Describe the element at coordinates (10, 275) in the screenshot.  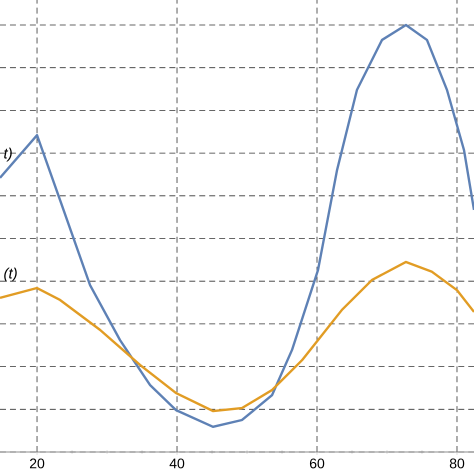
I see `series-label: (t)` at that location.